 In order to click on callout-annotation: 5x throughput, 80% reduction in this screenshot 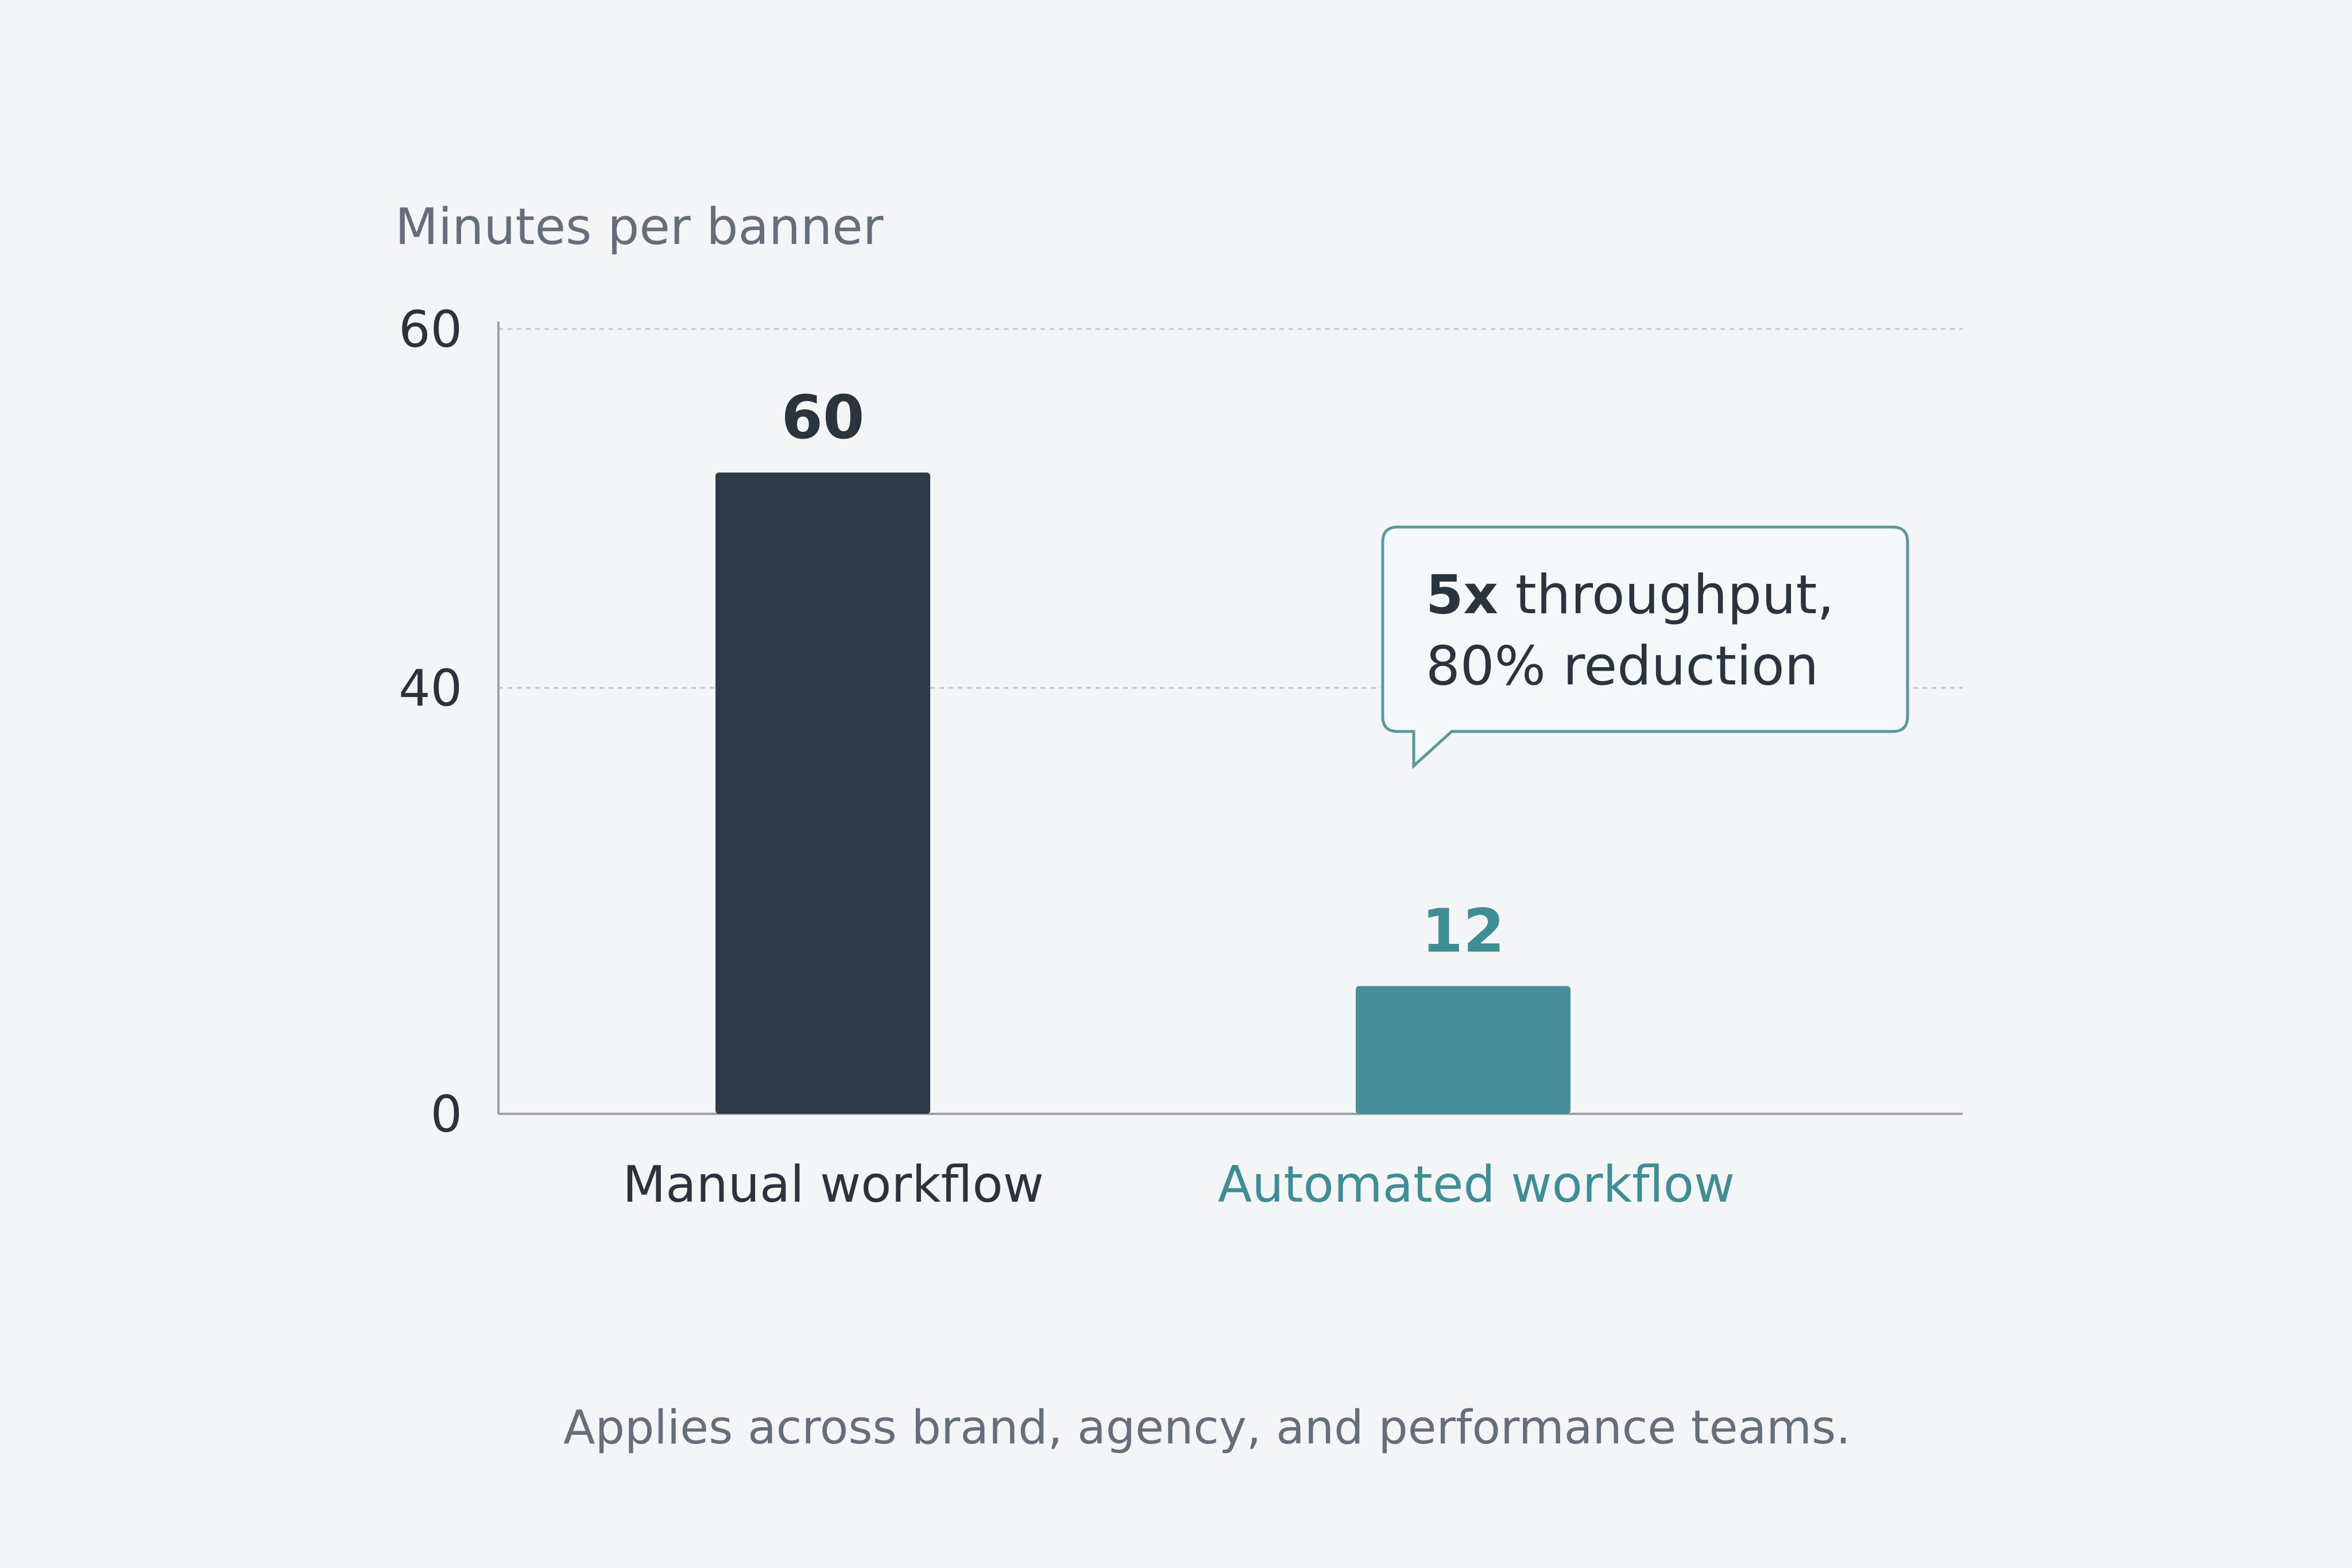, I will do `click(1645, 647)`.